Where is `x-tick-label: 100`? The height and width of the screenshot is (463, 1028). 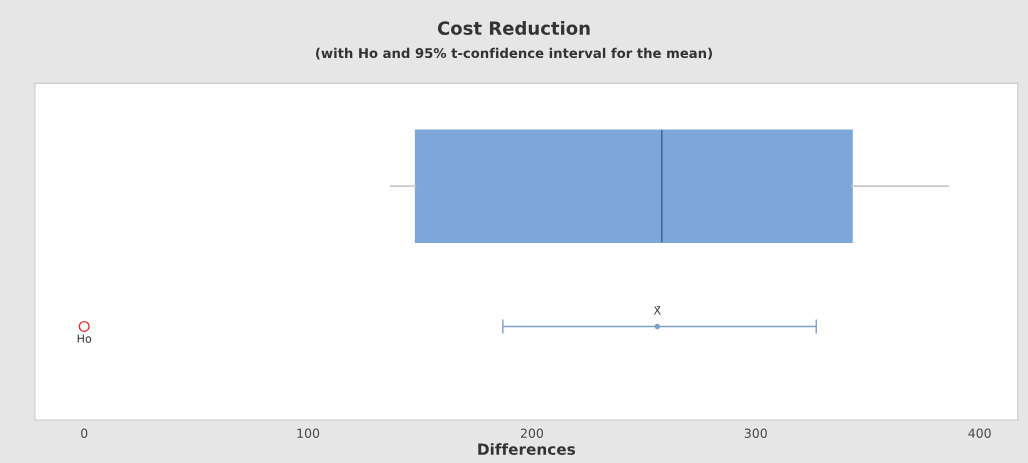
x-tick-label: 100 is located at coordinates (308, 433).